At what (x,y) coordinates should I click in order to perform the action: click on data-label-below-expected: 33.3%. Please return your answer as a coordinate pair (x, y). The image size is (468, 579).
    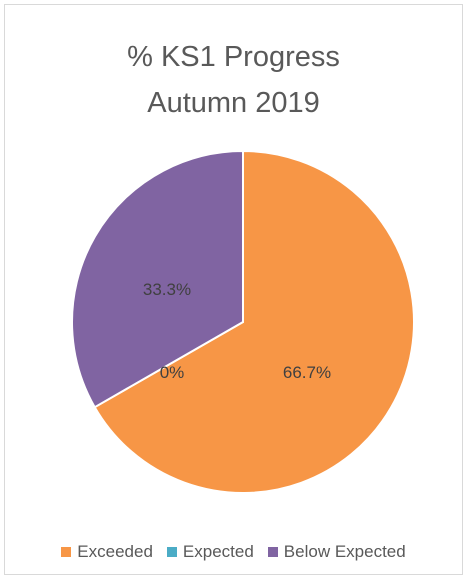
    Looking at the image, I should click on (167, 289).